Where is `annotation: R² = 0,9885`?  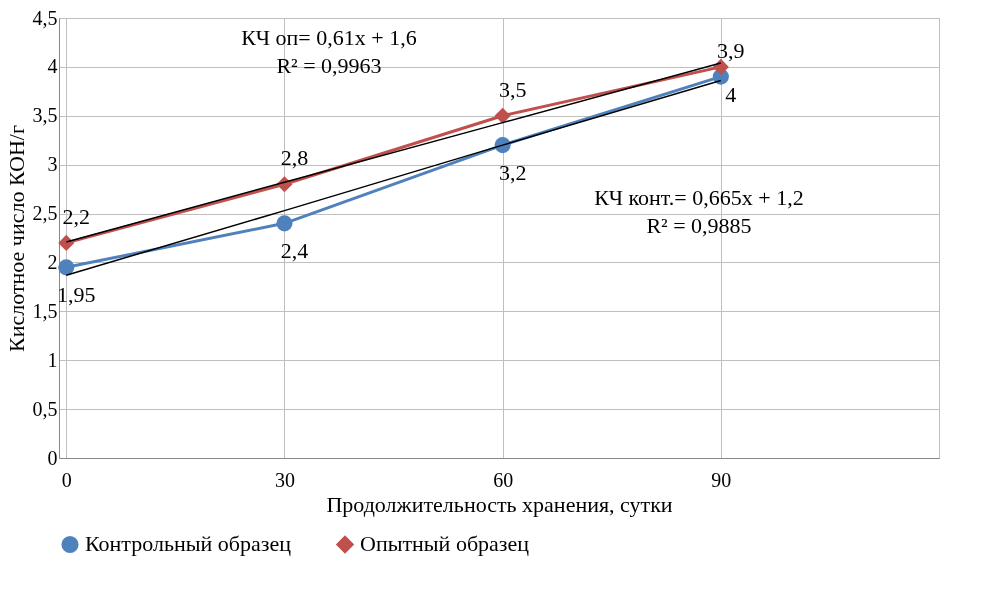 annotation: R² = 0,9885 is located at coordinates (699, 225).